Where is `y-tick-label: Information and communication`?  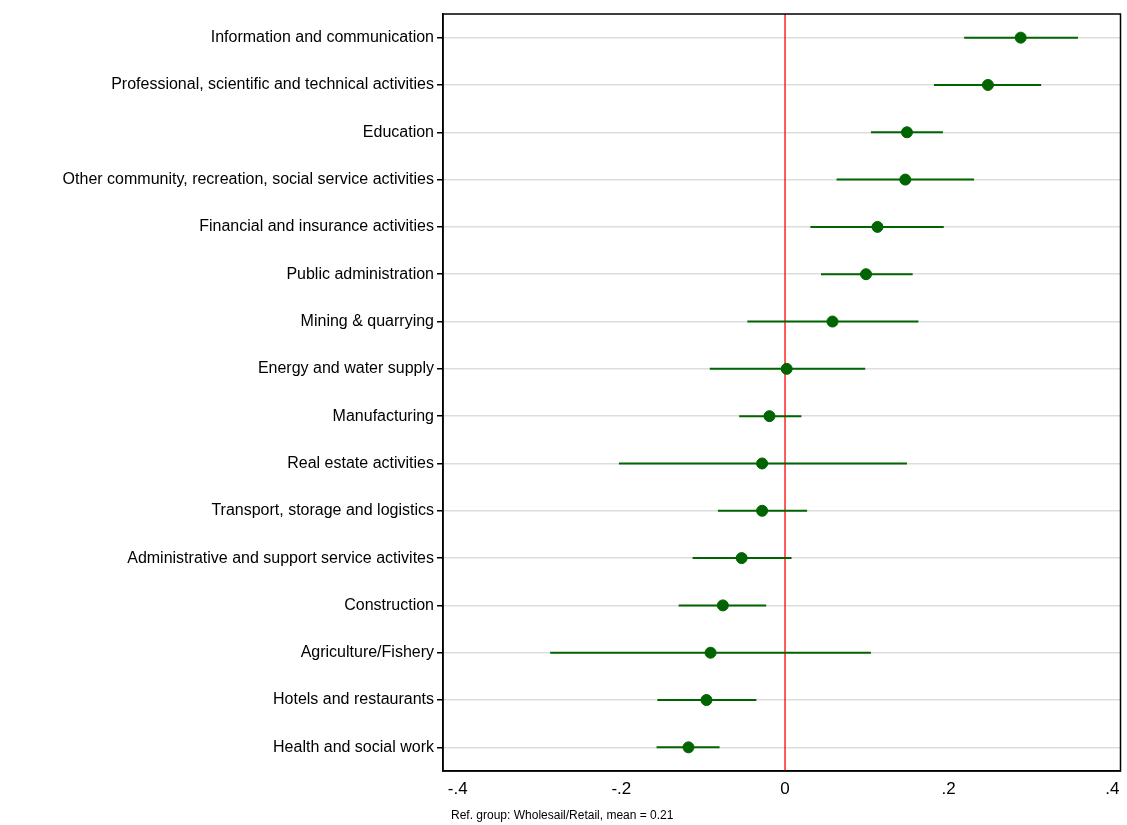
y-tick-label: Information and communication is located at coordinates (322, 37).